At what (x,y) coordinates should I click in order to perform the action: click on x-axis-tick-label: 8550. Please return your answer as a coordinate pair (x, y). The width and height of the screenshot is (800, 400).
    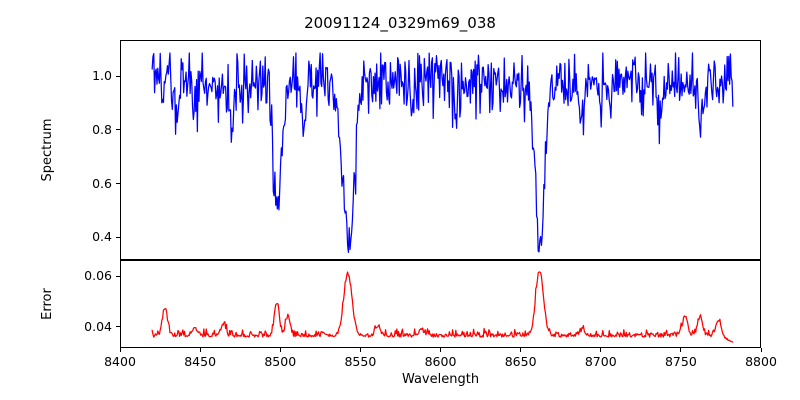
    Looking at the image, I should click on (360, 361).